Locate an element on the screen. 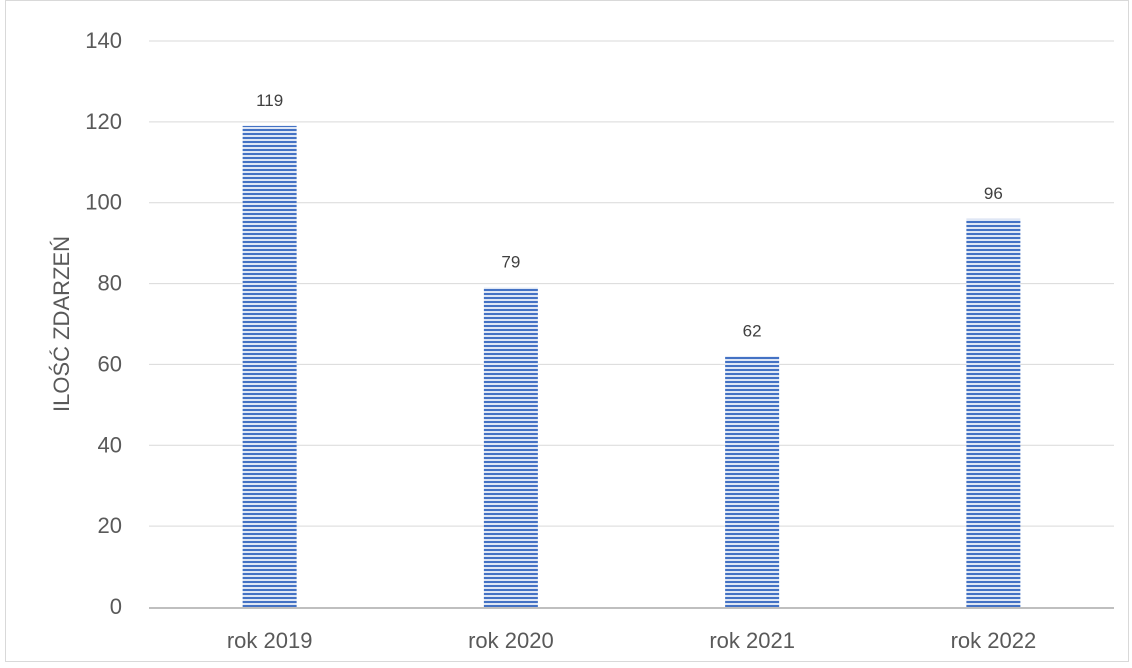 The image size is (1132, 668). y-tick-label: 0 is located at coordinates (116, 606).